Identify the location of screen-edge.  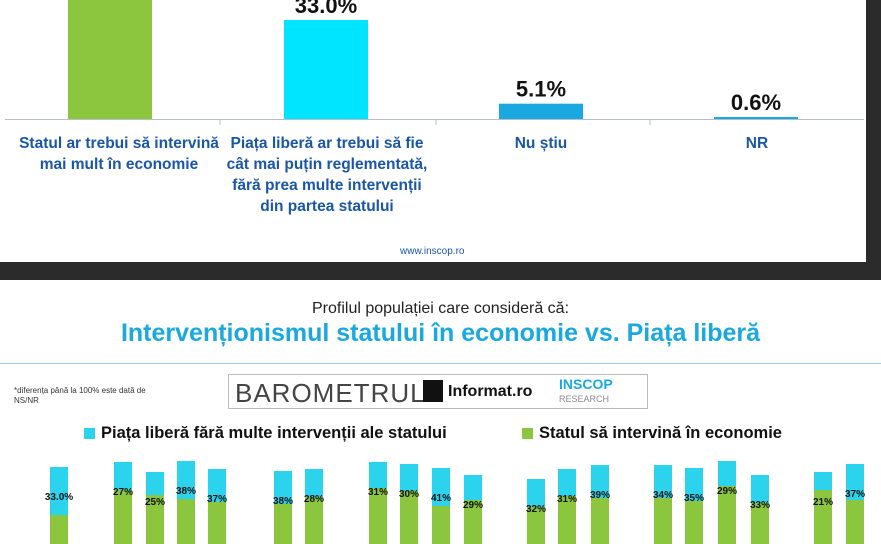
(873, 131).